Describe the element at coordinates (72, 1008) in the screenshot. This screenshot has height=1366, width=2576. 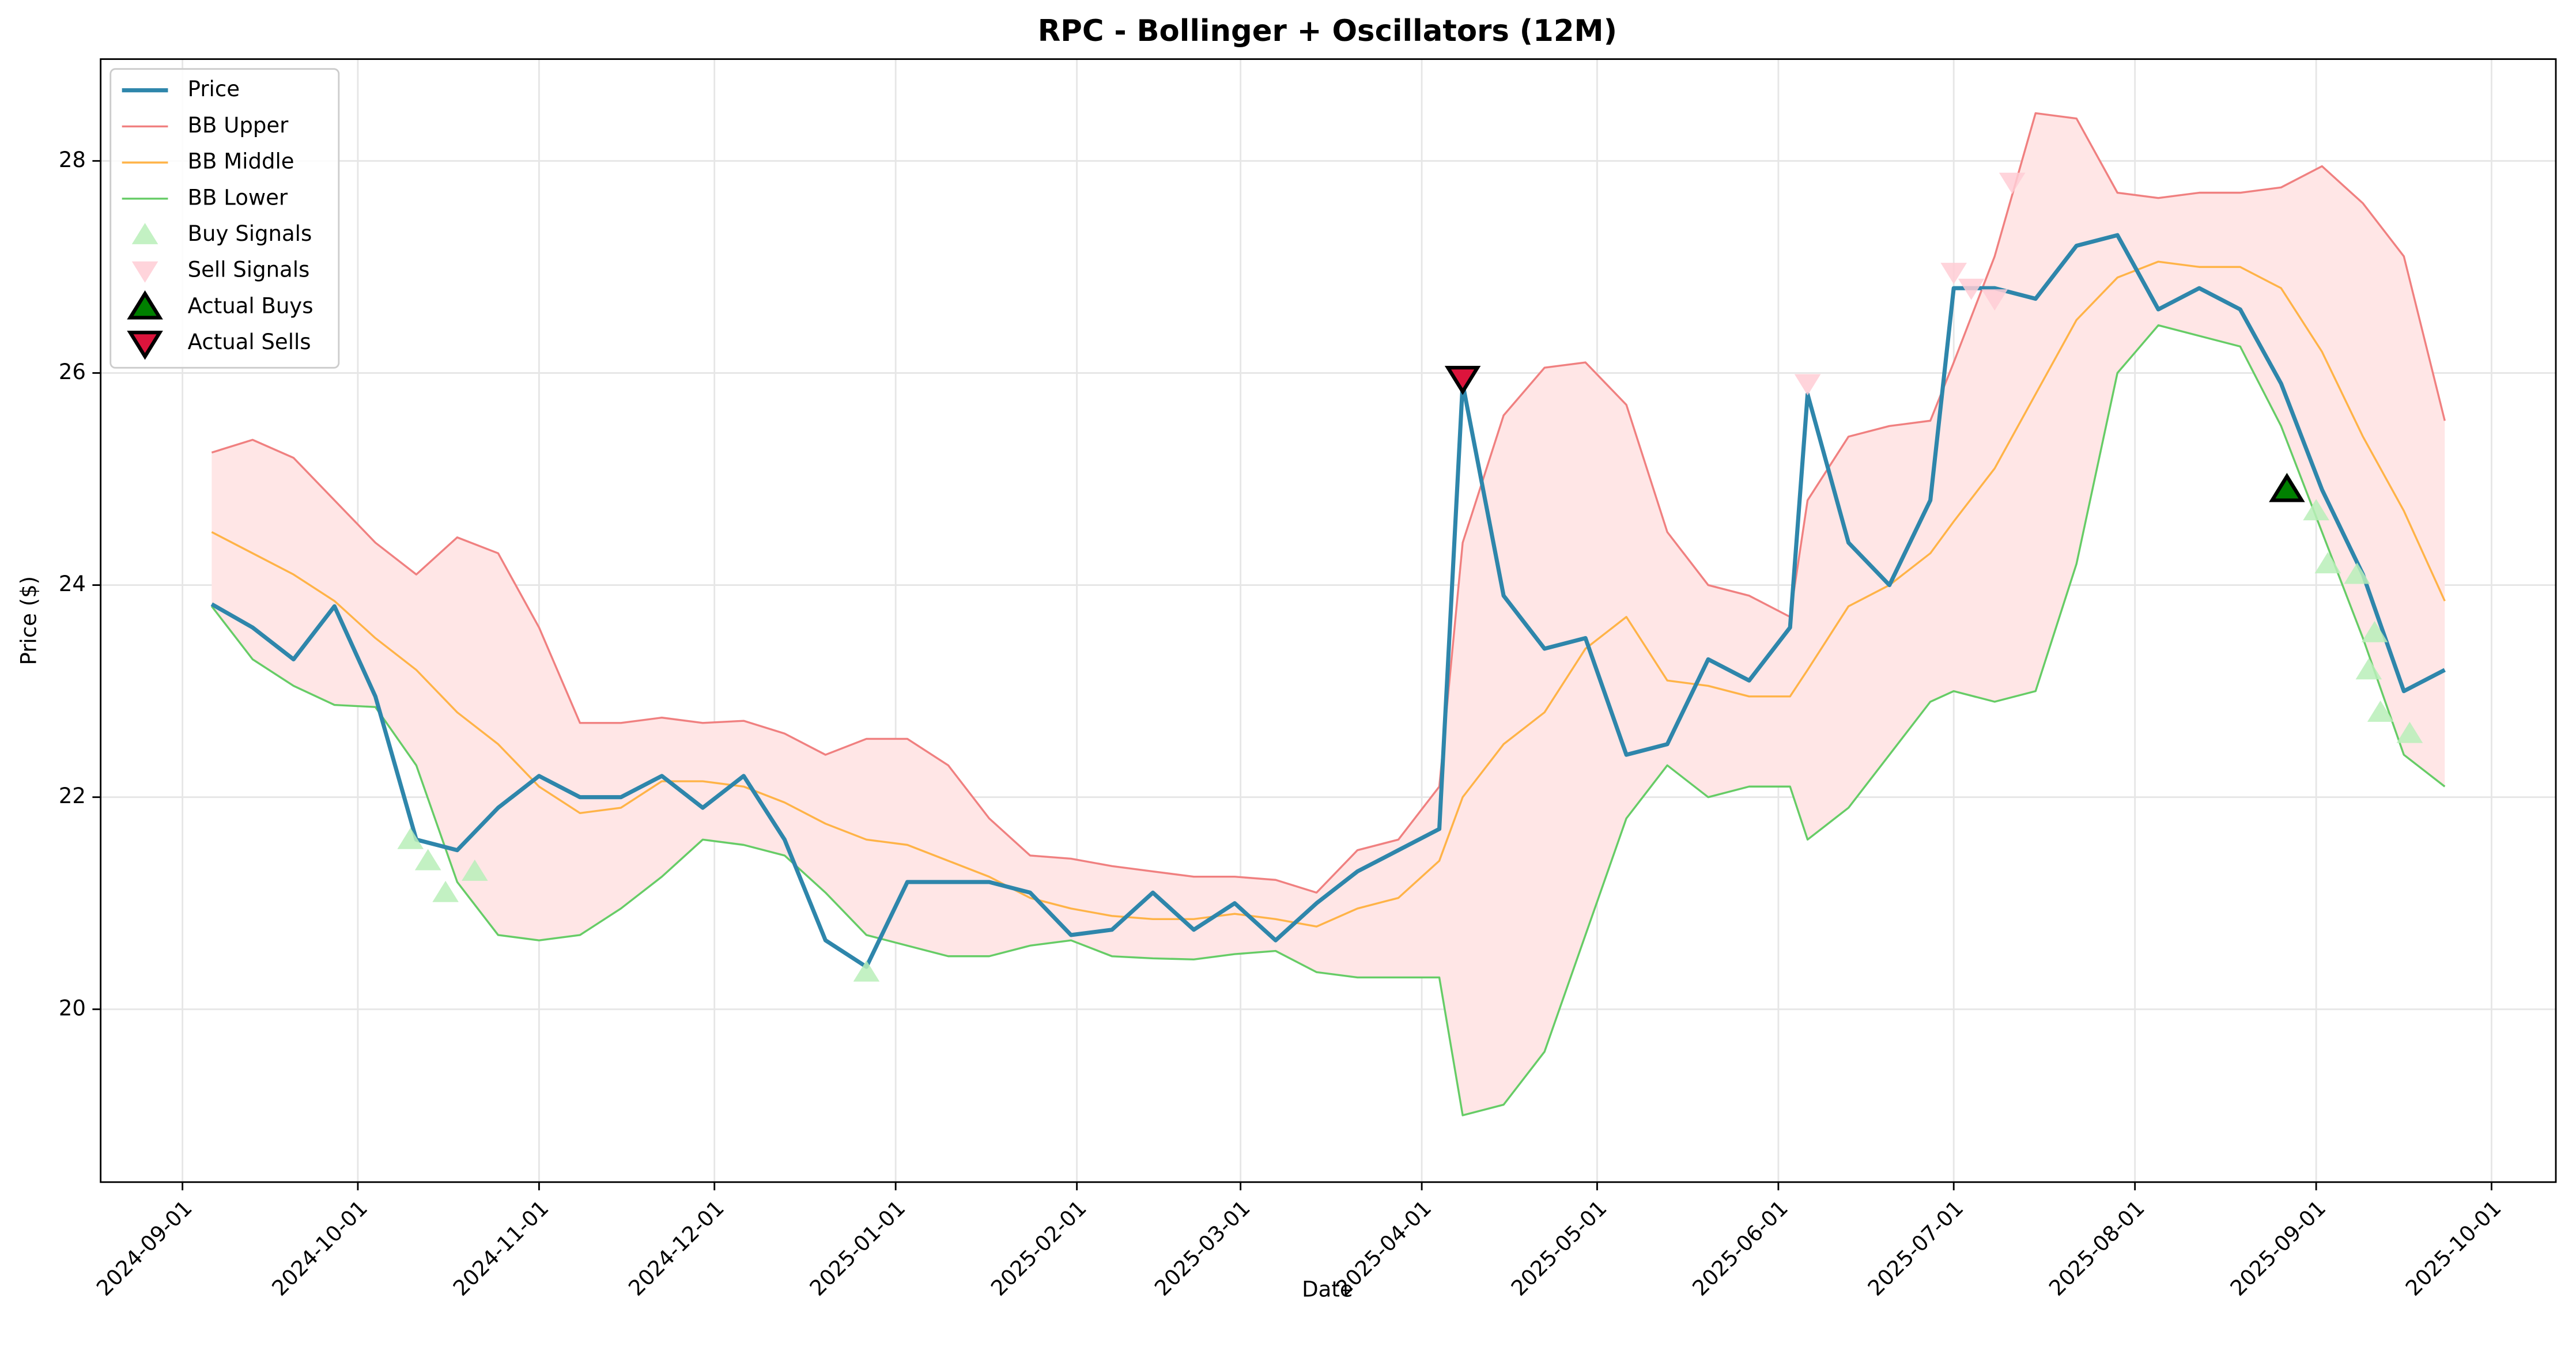
I see `y-tick-label: 20` at that location.